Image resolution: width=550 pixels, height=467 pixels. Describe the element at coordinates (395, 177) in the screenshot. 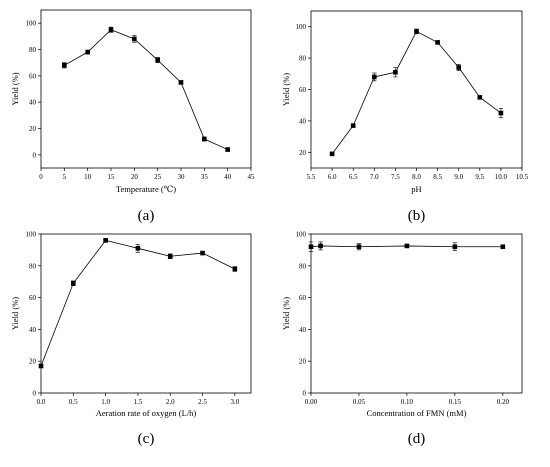

I see `x-tick-label: 7.5` at that location.